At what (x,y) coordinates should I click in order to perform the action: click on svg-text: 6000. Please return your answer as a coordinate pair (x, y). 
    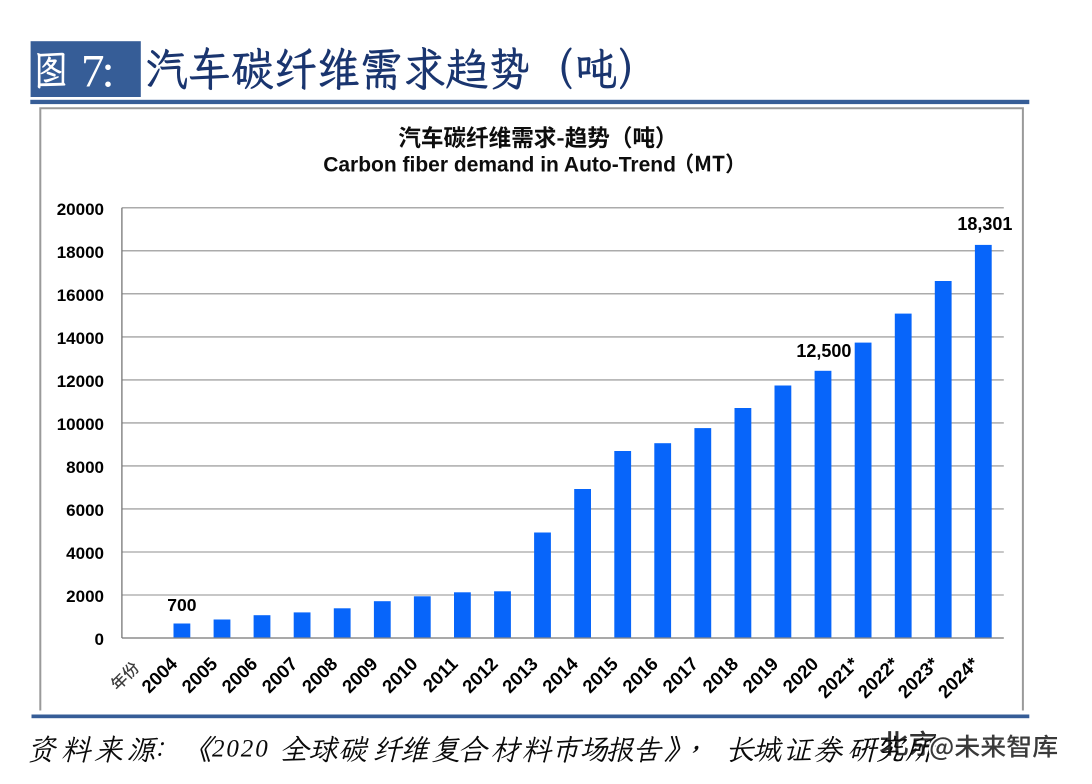
    Looking at the image, I should click on (85, 510).